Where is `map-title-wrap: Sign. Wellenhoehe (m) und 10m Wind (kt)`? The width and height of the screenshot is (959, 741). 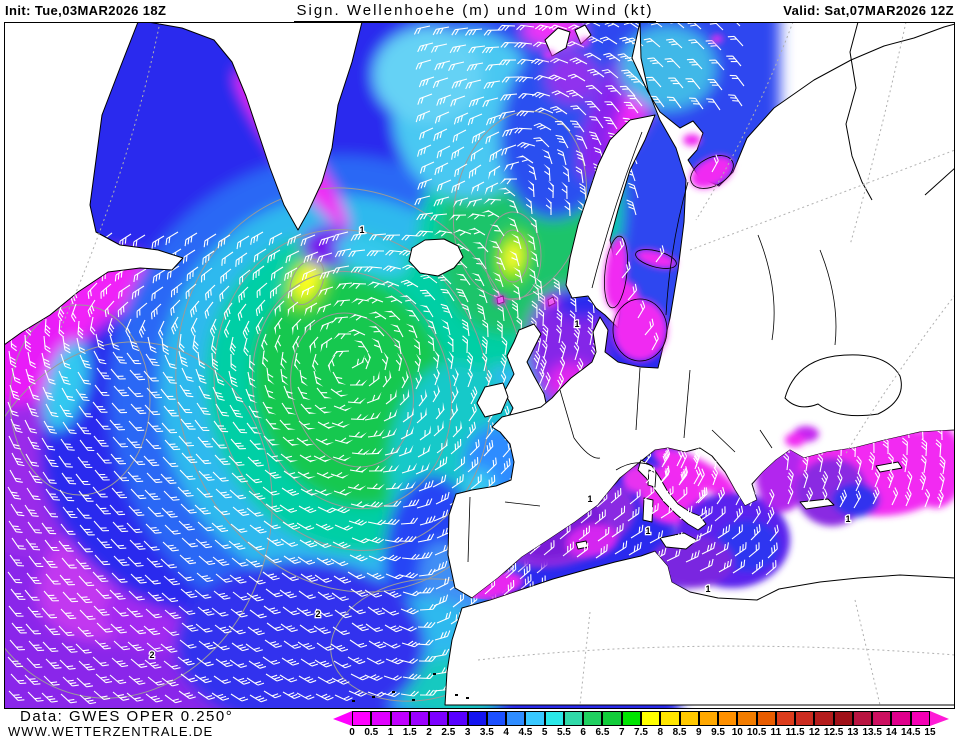 map-title-wrap: Sign. Wellenhoehe (m) und 10m Wind (kt) is located at coordinates (475, 12).